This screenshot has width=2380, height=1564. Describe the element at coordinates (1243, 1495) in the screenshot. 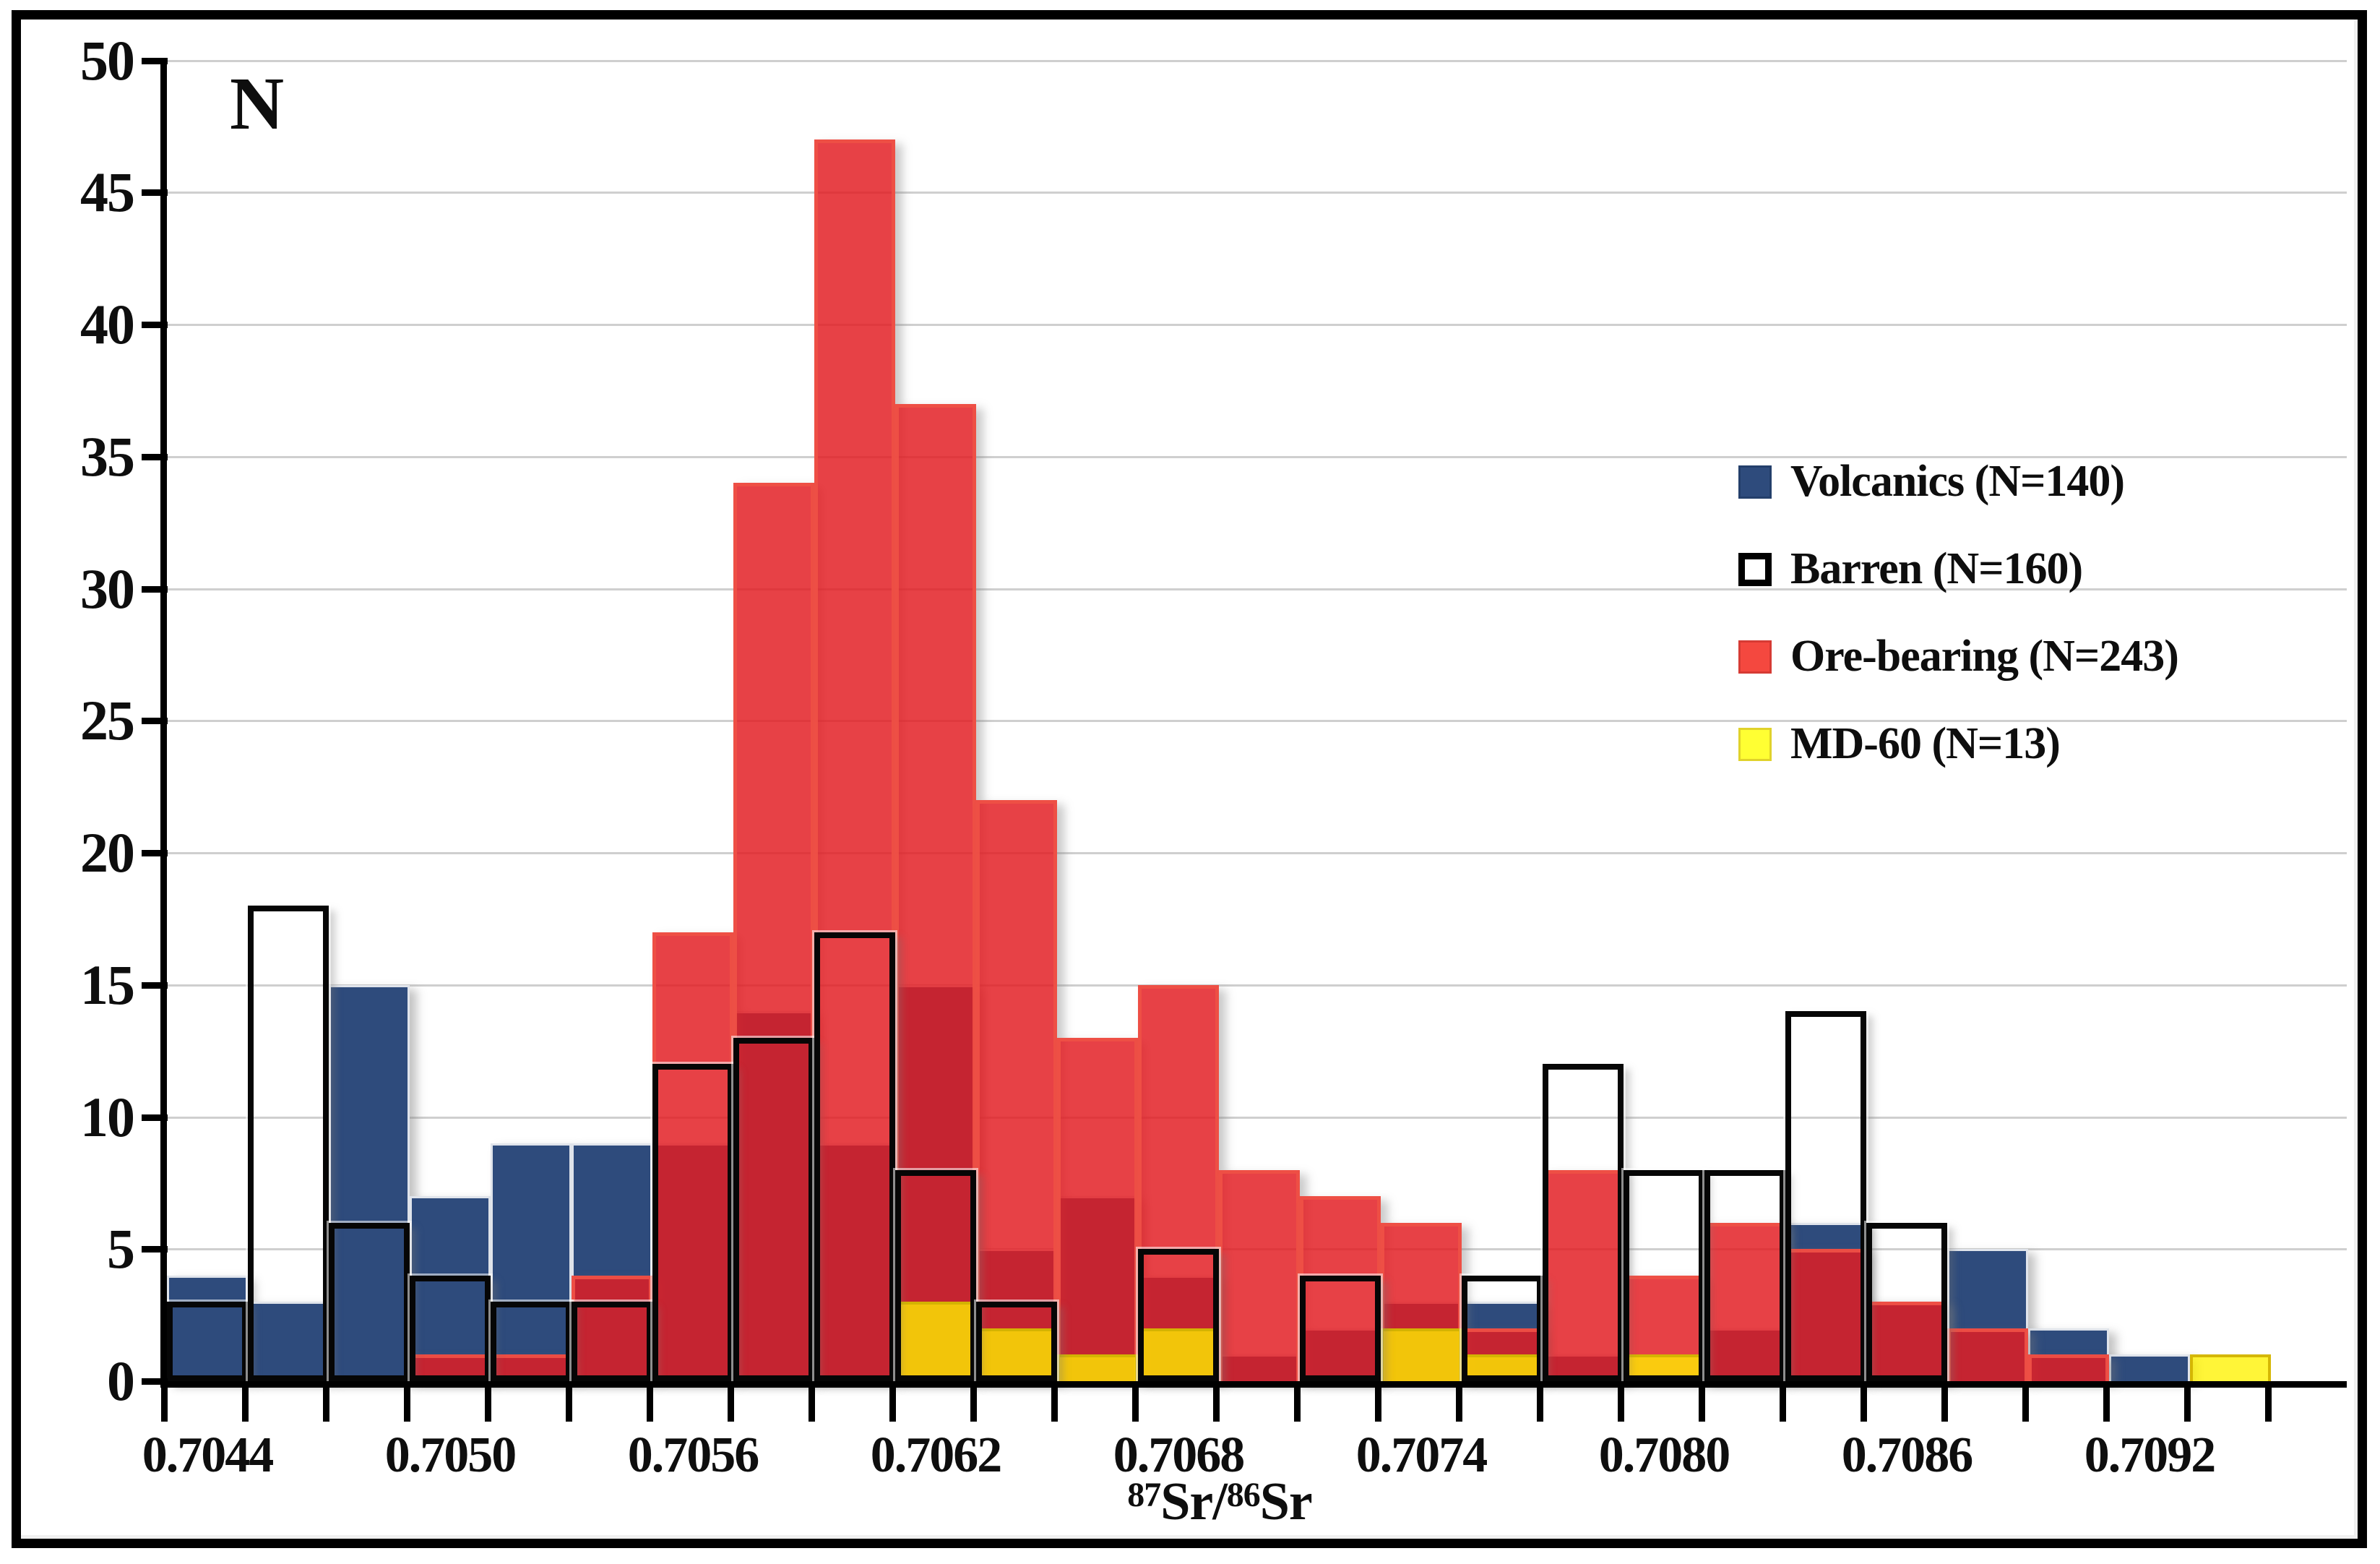

I see `x-title-superscript-86: 86` at that location.